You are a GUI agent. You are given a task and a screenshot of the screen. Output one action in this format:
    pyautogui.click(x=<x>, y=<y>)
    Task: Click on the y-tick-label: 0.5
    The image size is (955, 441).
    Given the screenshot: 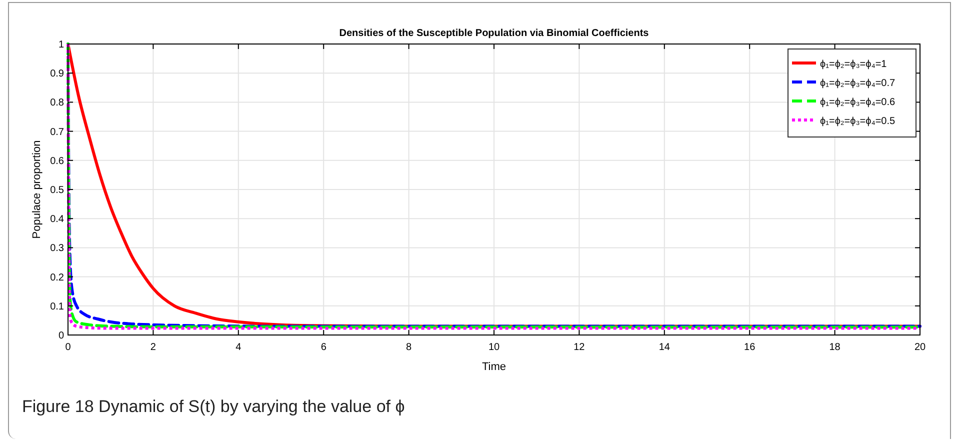 What is the action you would take?
    pyautogui.click(x=57, y=190)
    